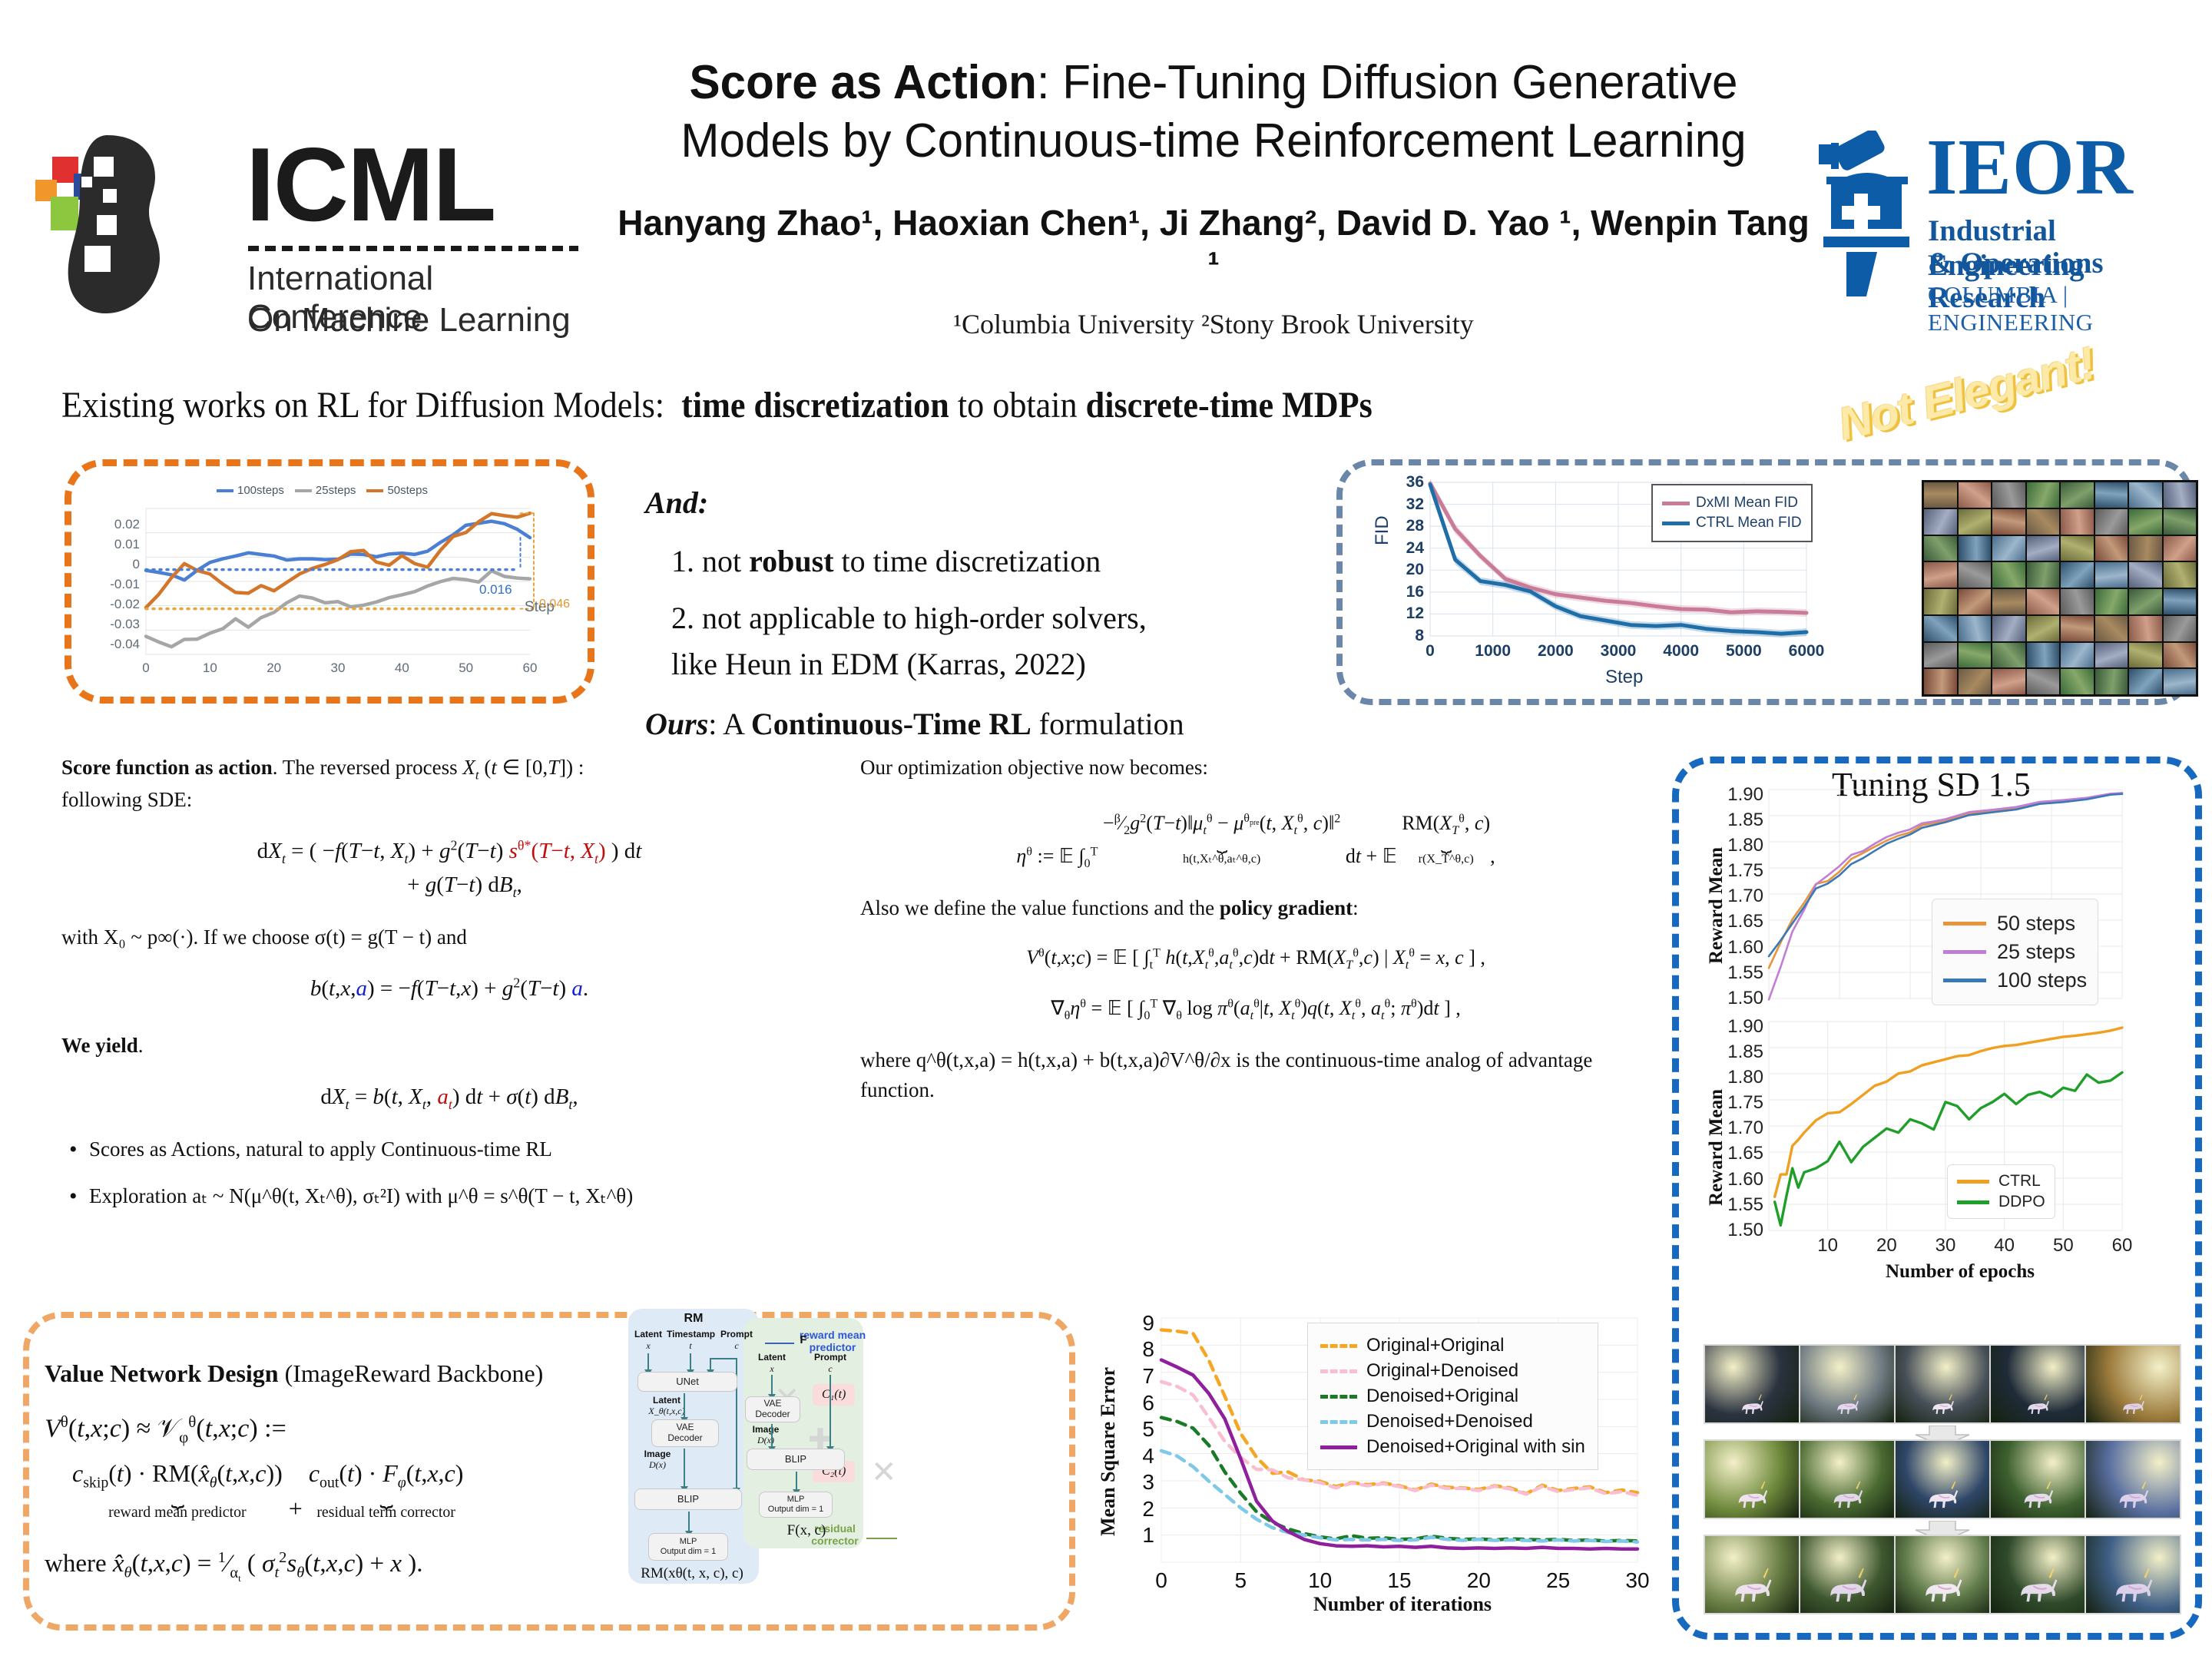 Image resolution: width=2212 pixels, height=1659 pixels. Describe the element at coordinates (260, 491) in the screenshot. I see `legend-label-100steps: 100steps` at that location.